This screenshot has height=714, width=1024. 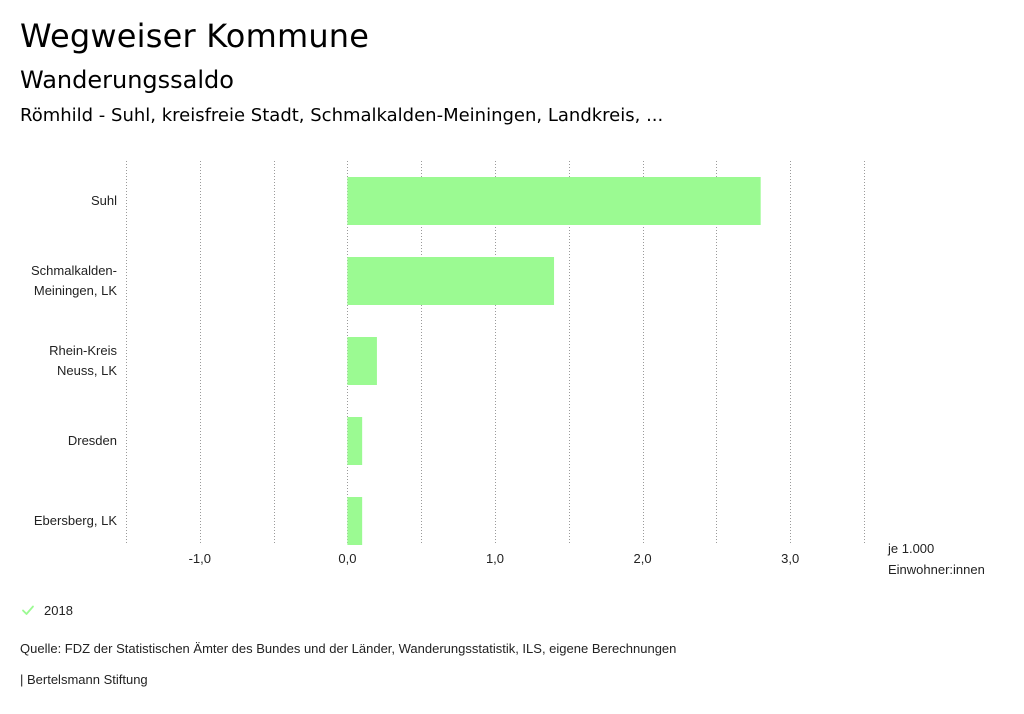 What do you see at coordinates (195, 36) in the screenshot?
I see `page-title: Wegweiser Kommune` at bounding box center [195, 36].